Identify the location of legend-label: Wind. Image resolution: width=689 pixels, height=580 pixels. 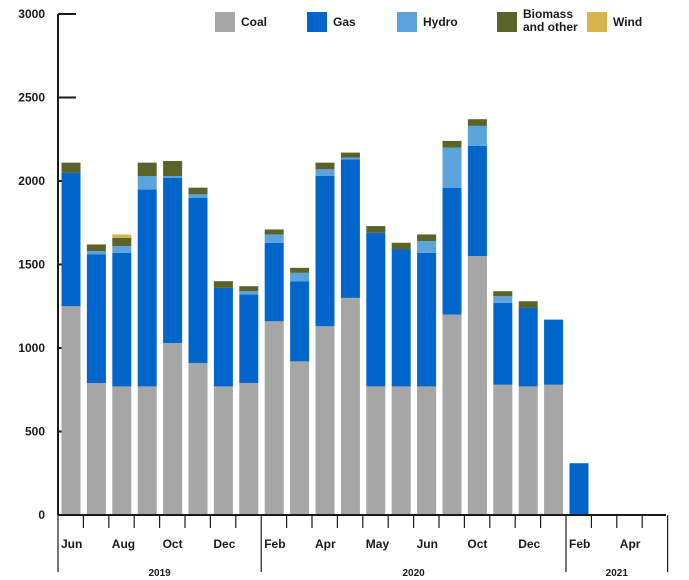
(627, 22).